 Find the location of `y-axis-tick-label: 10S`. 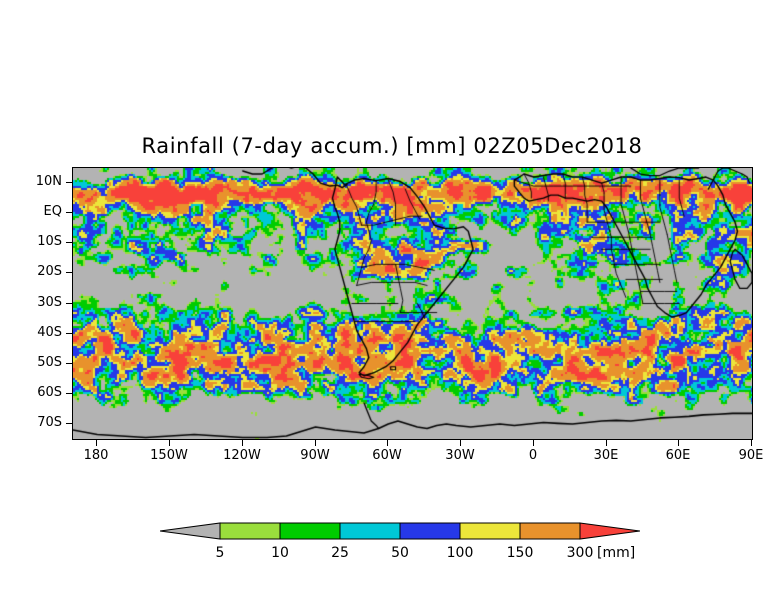

y-axis-tick-label: 10S is located at coordinates (49, 241).